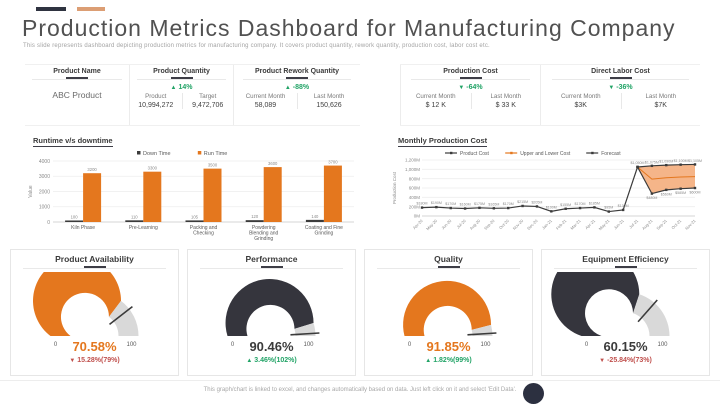 The height and width of the screenshot is (404, 720). Describe the element at coordinates (271, 360) in the screenshot. I see `gauge-delta: ▲ 3.46%(102%)` at that location.